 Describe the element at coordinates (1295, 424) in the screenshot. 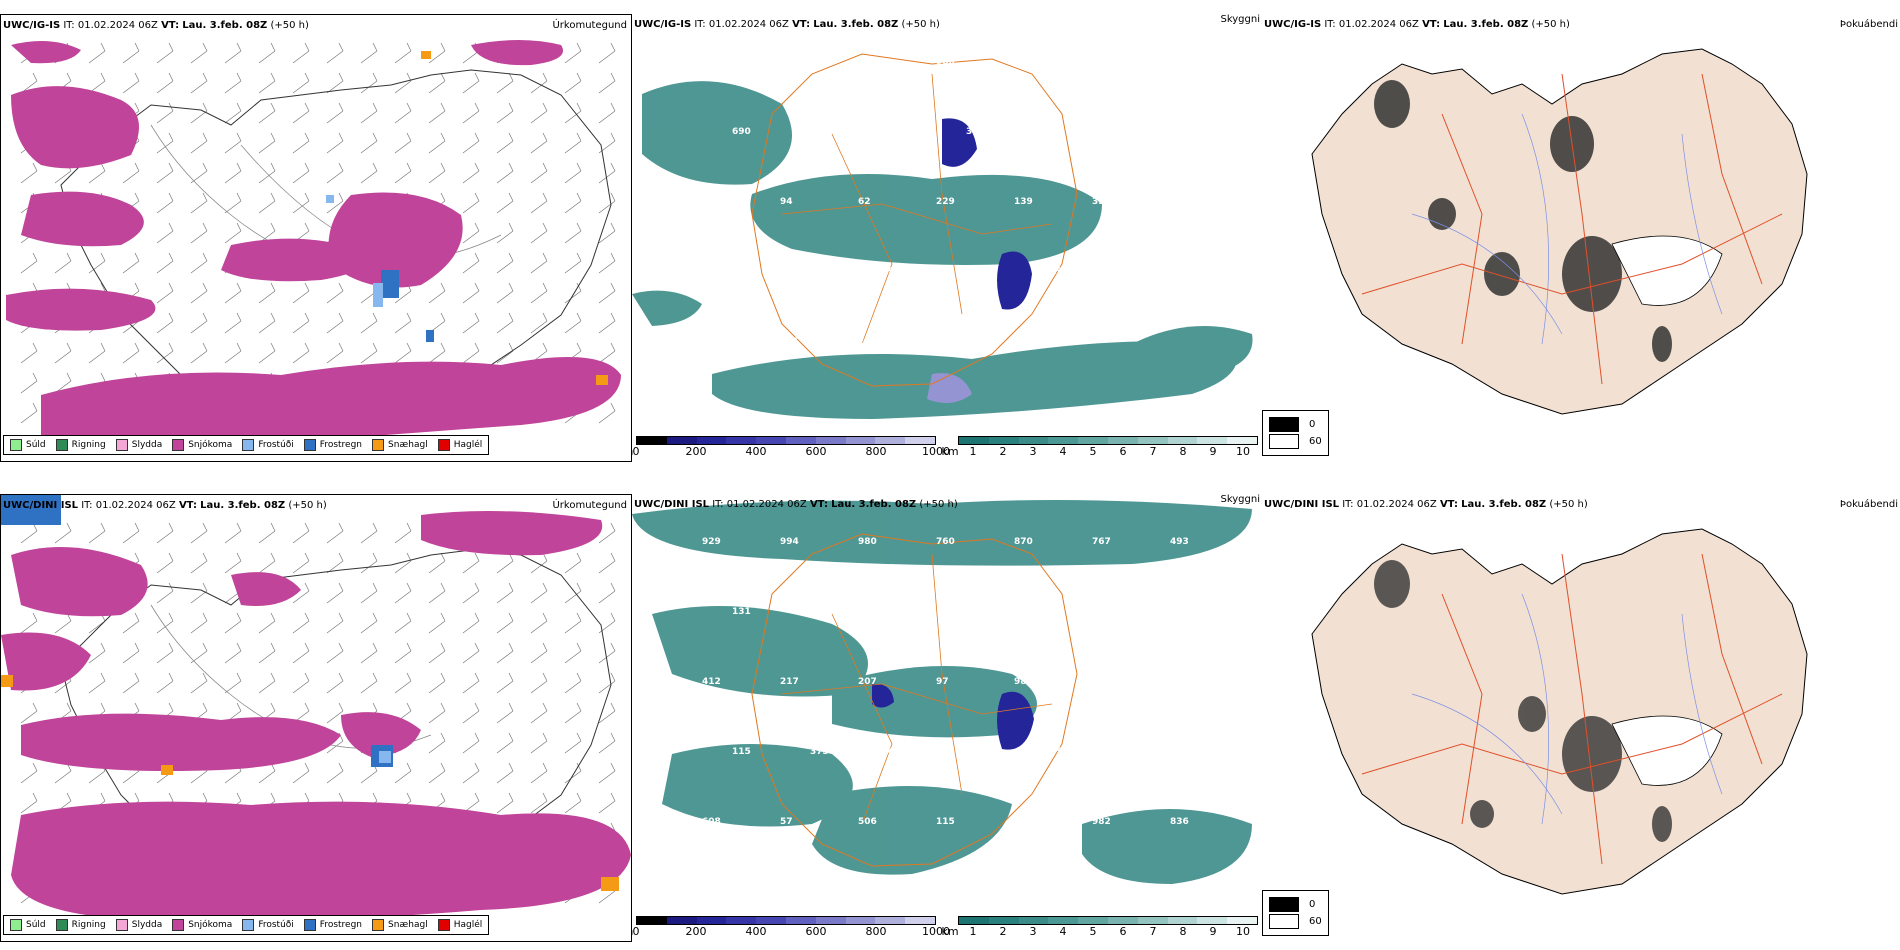

I see `fog-legend-item: 0` at that location.